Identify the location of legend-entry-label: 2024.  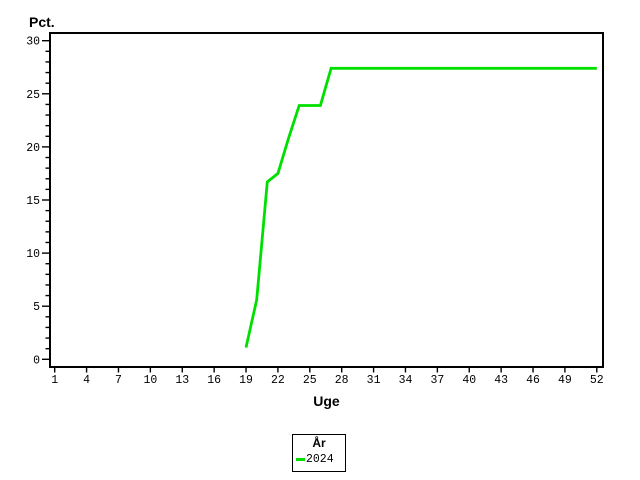
(320, 459).